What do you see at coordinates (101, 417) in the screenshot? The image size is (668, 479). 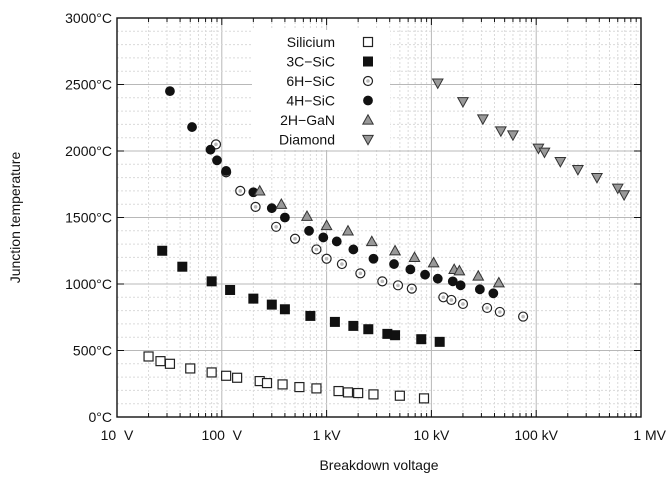 I see `y-tick-label: 0°C` at bounding box center [101, 417].